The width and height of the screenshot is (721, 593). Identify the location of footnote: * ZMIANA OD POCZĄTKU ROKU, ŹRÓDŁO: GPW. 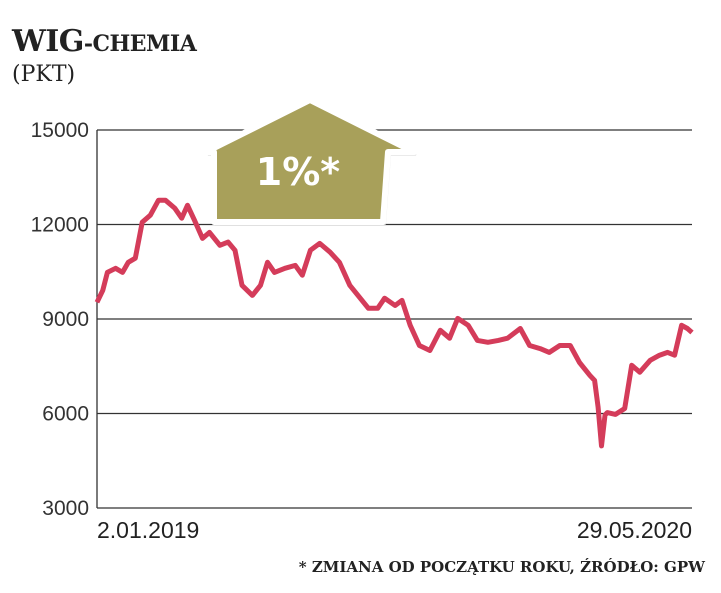
(501, 567).